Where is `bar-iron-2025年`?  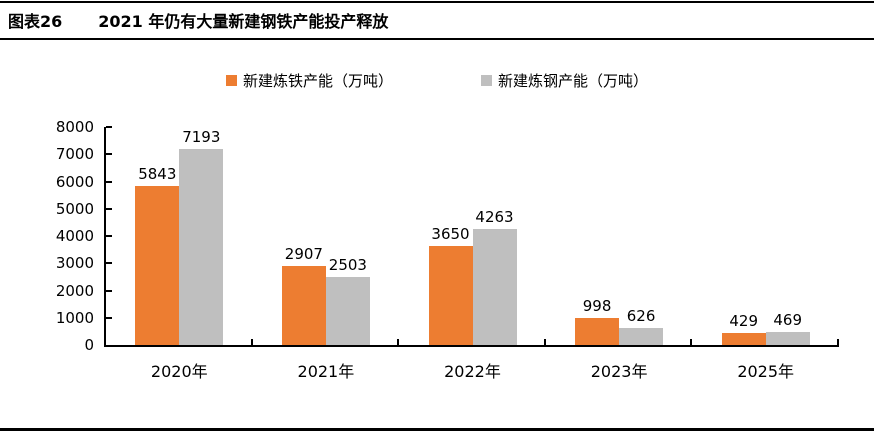 bar-iron-2025年 is located at coordinates (743, 339).